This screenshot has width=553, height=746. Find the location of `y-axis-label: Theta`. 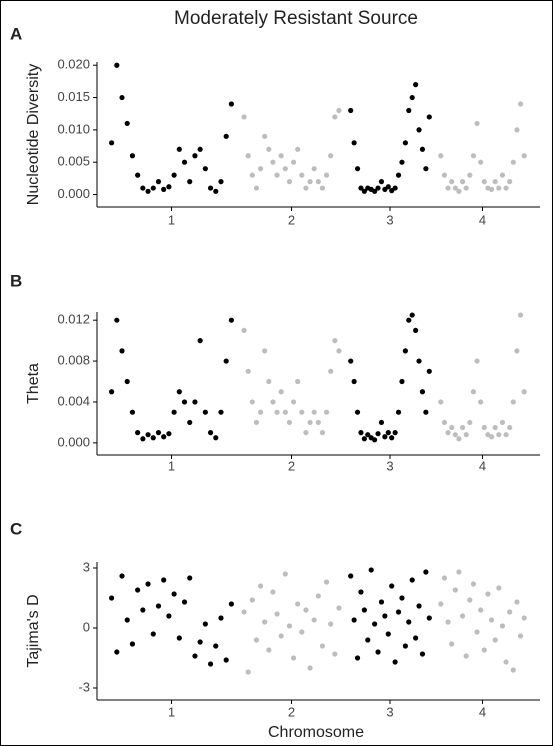

y-axis-label: Theta is located at coordinates (33, 383).